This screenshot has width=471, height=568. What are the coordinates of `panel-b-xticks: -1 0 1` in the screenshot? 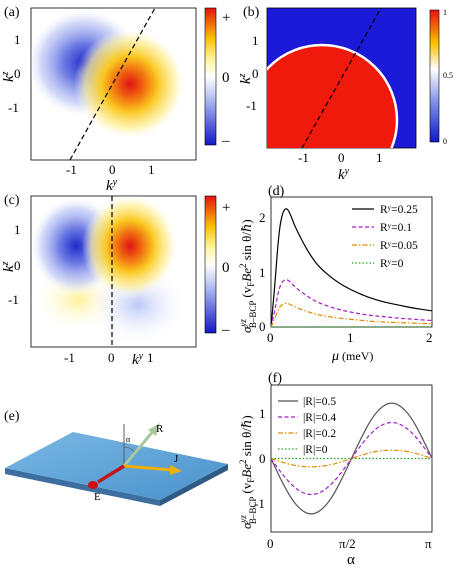 It's located at (340, 157).